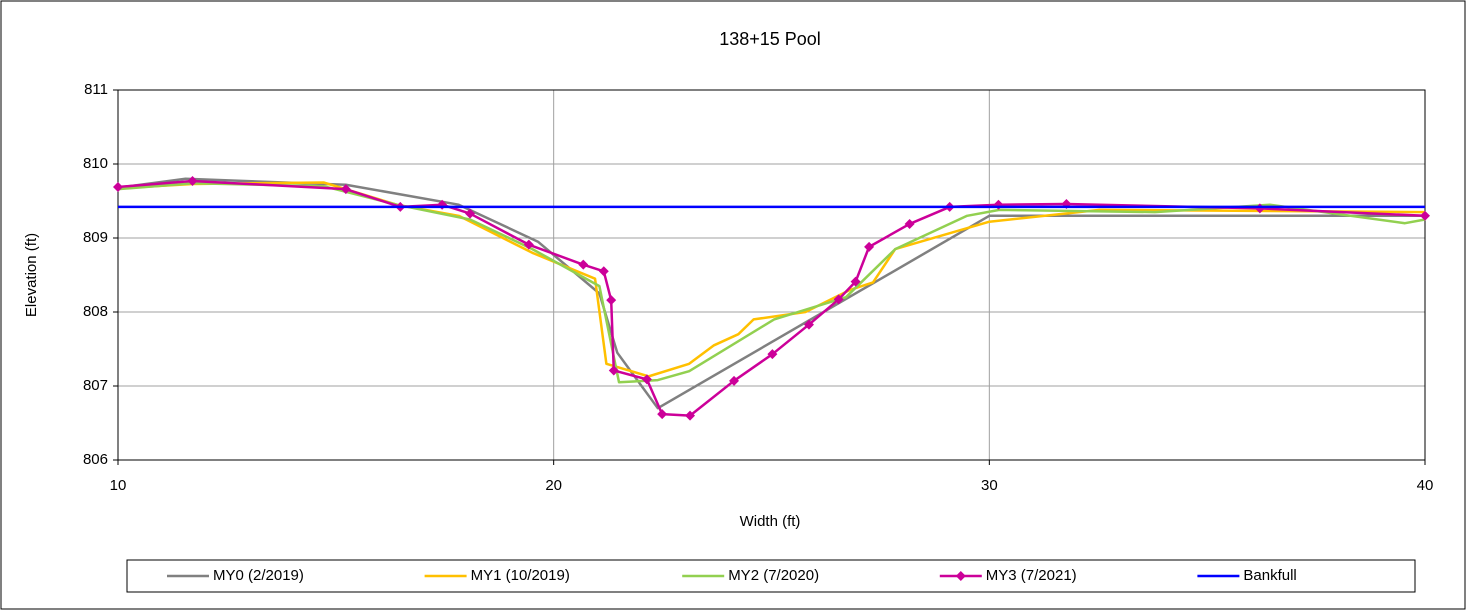 This screenshot has width=1466, height=610. I want to click on legend-label: Bankfull, so click(1269, 575).